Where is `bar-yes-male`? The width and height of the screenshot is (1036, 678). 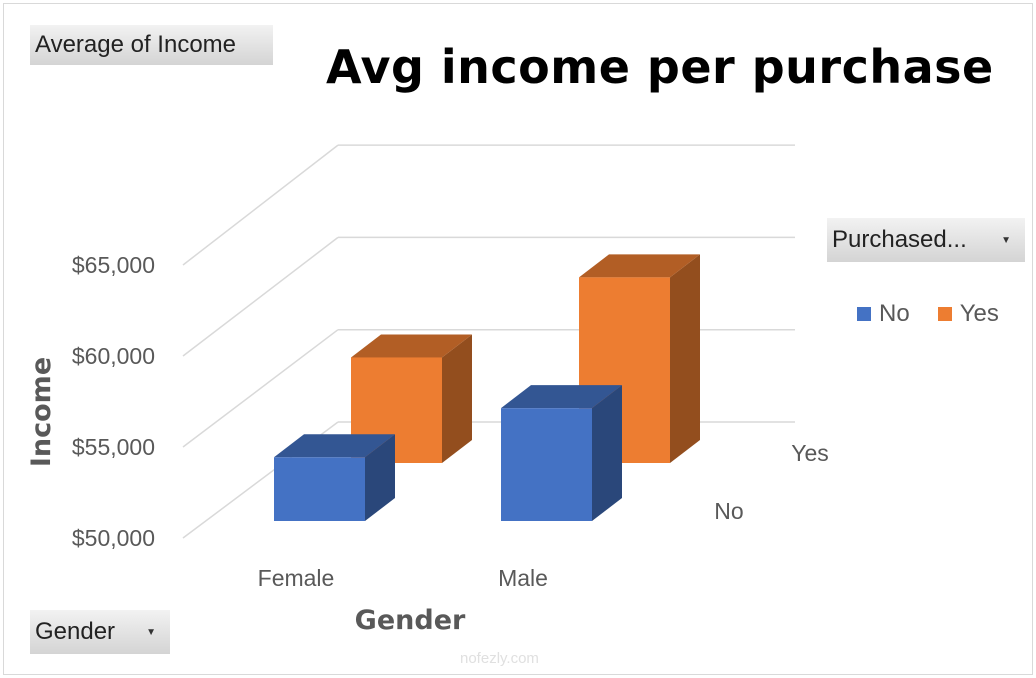
bar-yes-male is located at coordinates (639, 358).